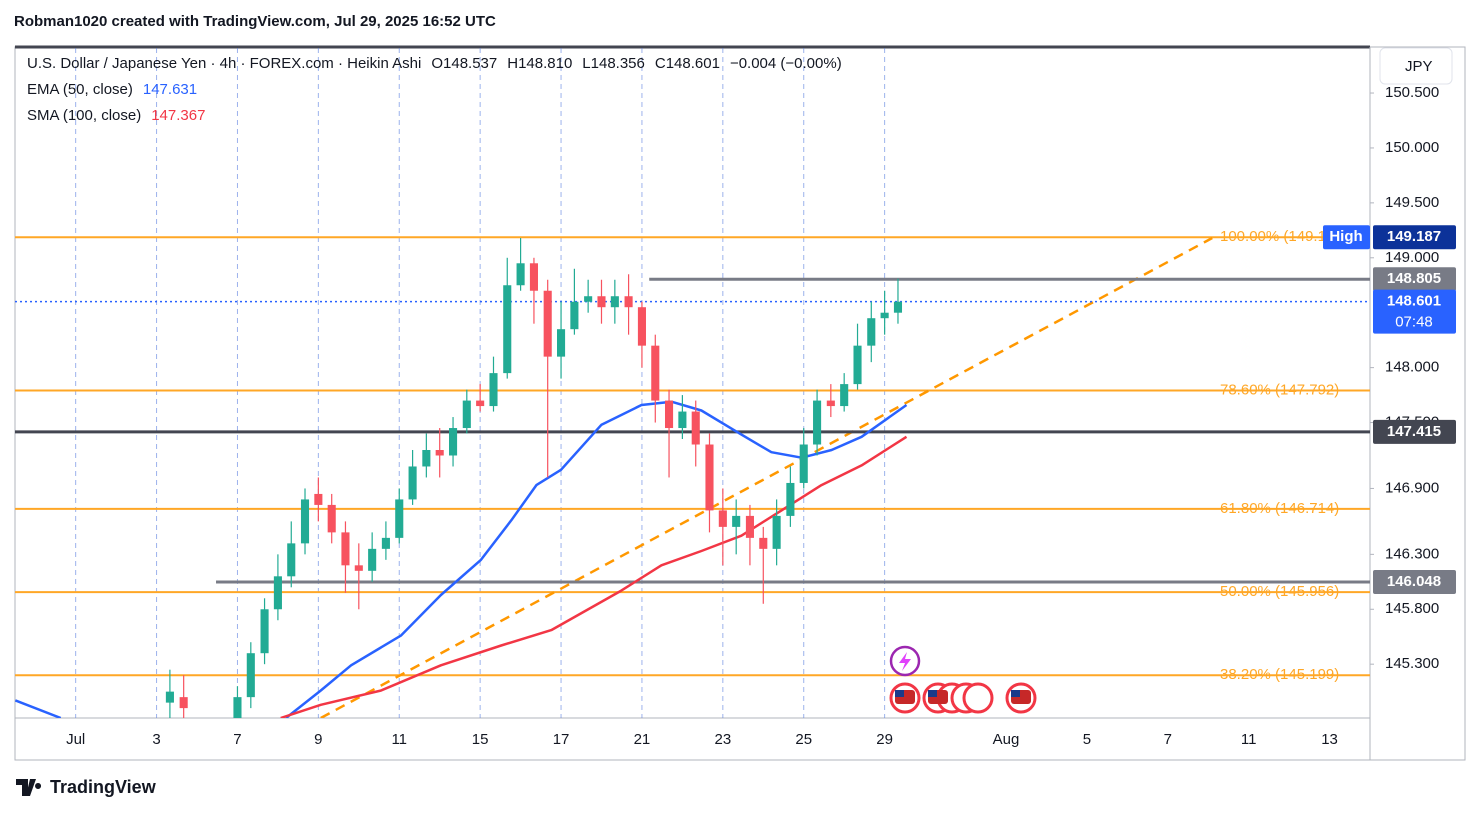 The image size is (1479, 813). I want to click on event-icons, so click(963, 679).